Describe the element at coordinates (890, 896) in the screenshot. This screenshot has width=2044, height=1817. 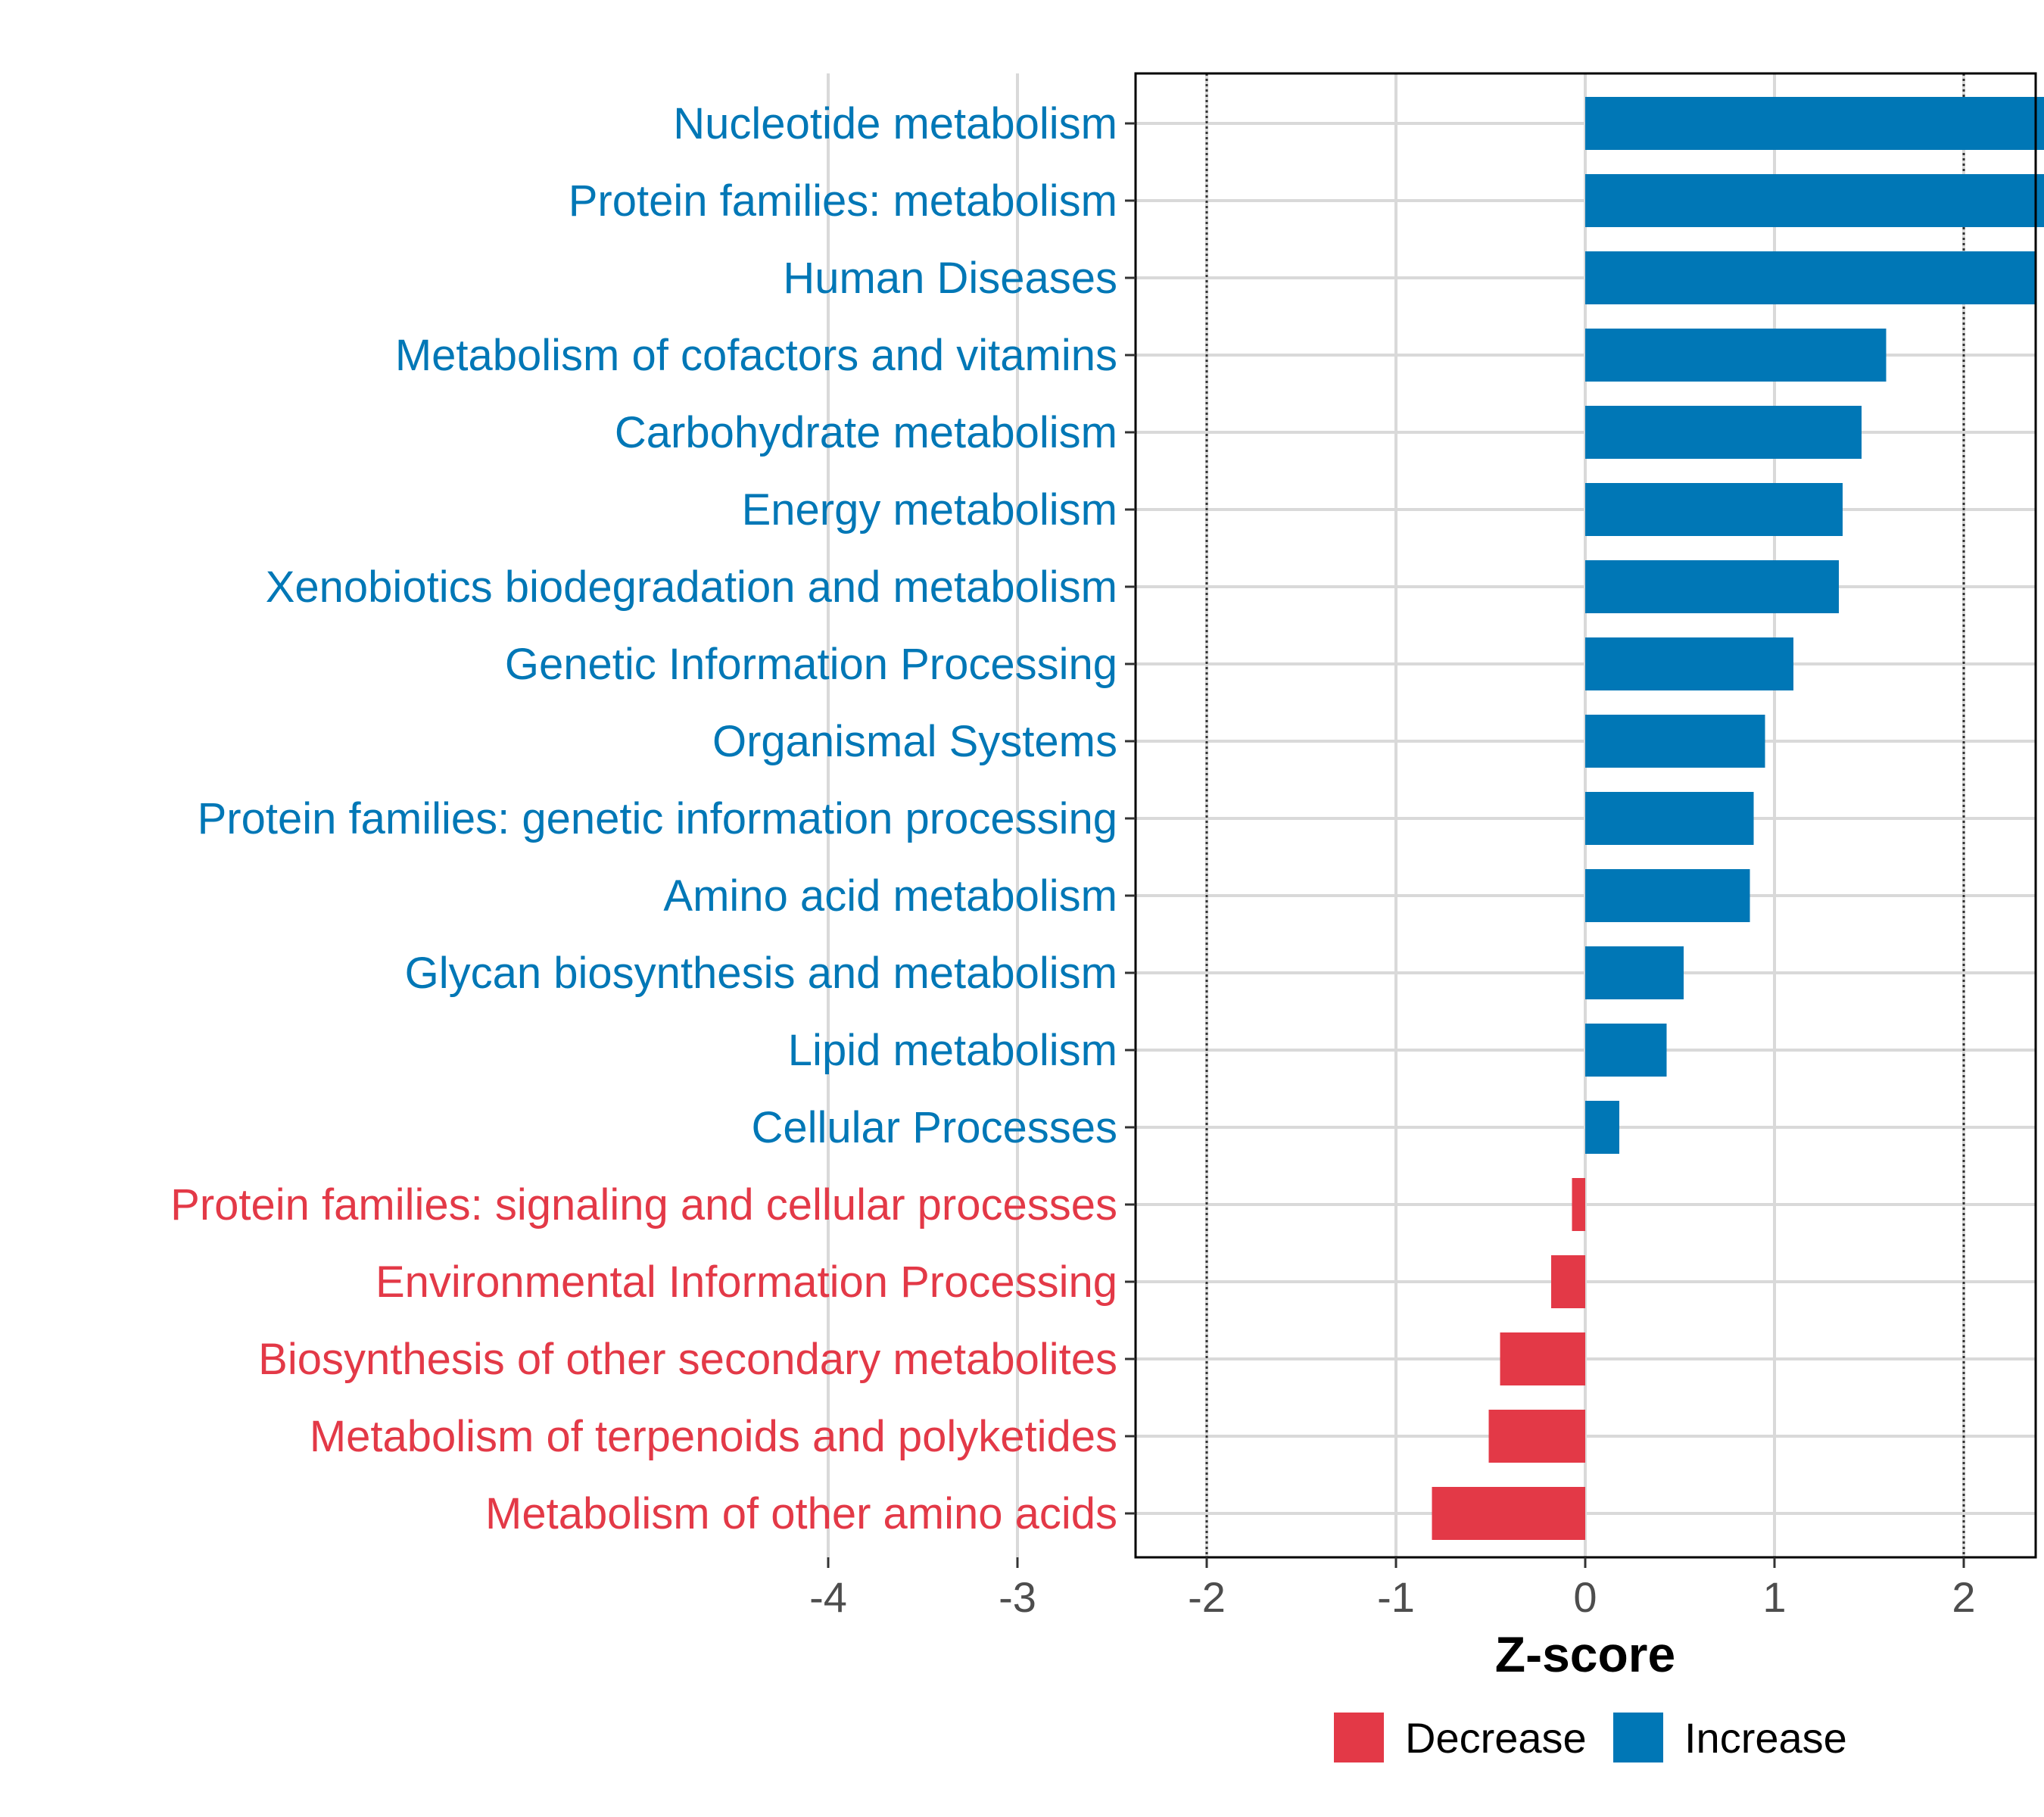
I see `category-label: Amino acid metabolism` at that location.